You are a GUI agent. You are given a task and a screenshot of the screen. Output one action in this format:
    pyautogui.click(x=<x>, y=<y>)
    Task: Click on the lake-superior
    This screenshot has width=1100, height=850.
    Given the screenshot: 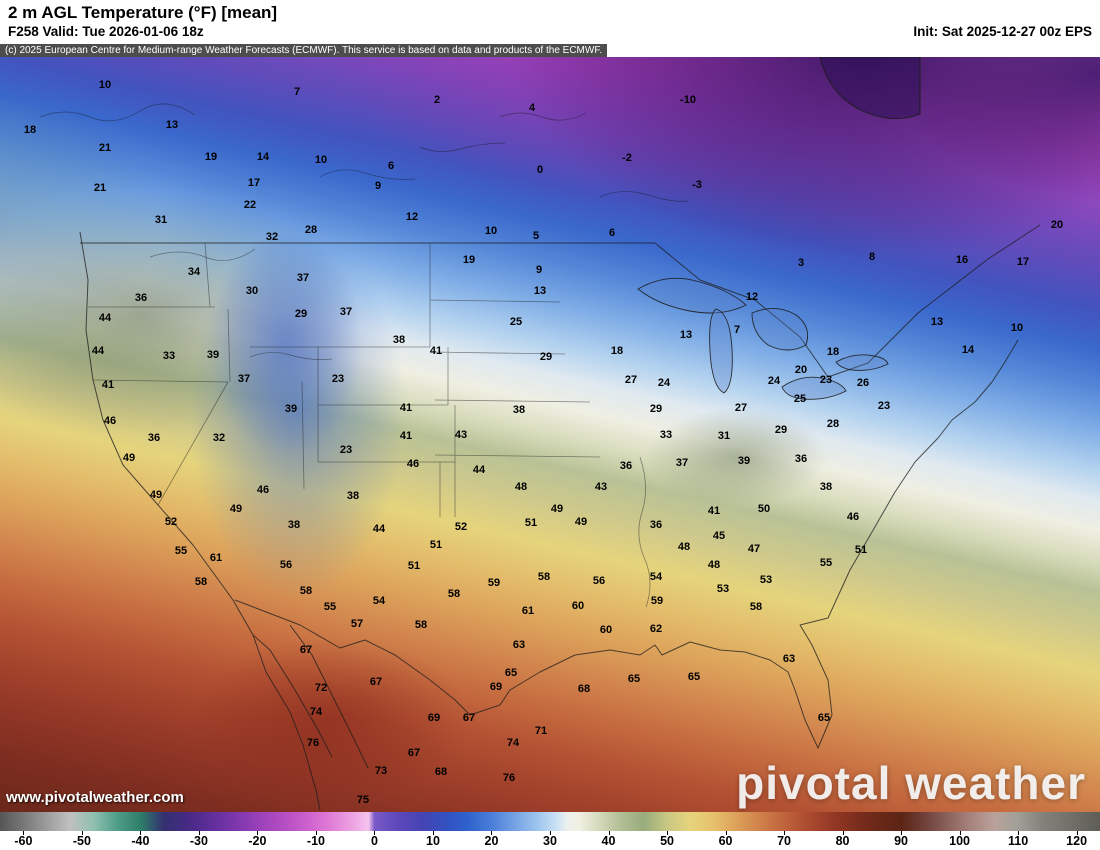 What is the action you would take?
    pyautogui.click(x=692, y=295)
    